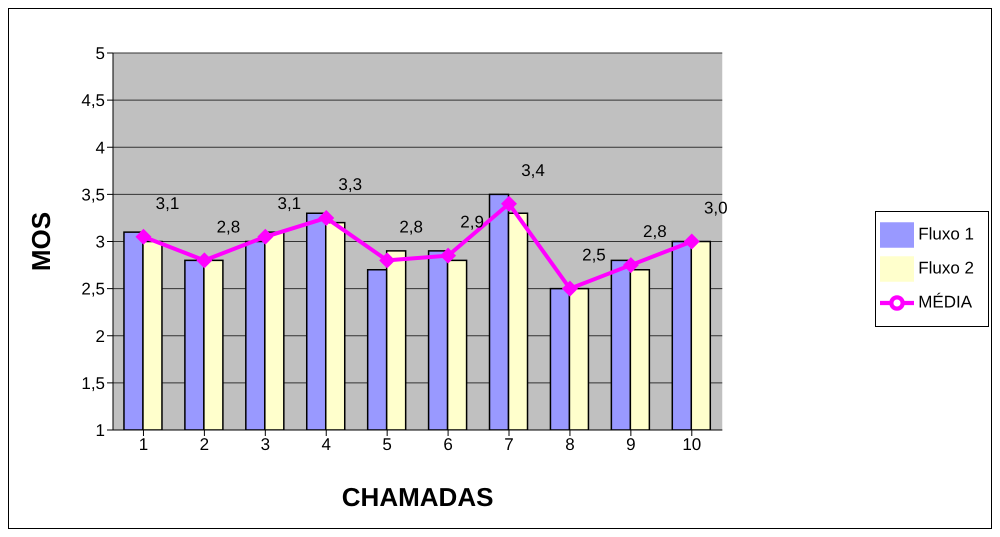 The image size is (1000, 537). What do you see at coordinates (143, 444) in the screenshot?
I see `x-tick-label: 1` at bounding box center [143, 444].